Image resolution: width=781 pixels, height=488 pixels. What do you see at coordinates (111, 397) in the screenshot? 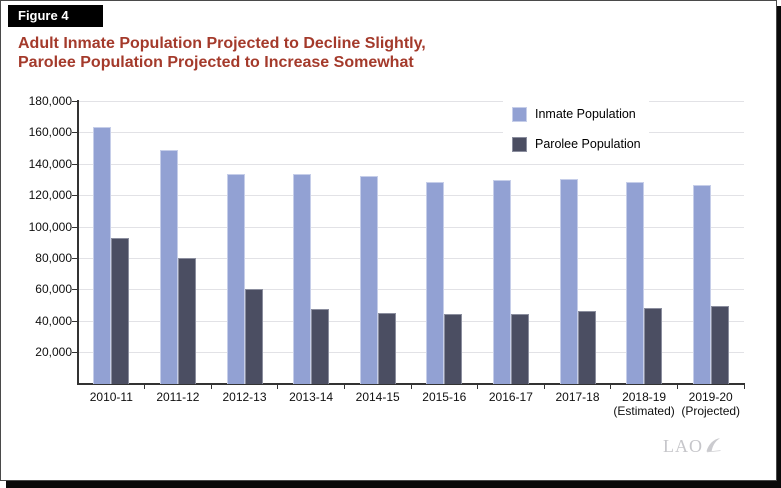
I see `x-axis-label-2010-11: 2010-11` at bounding box center [111, 397].